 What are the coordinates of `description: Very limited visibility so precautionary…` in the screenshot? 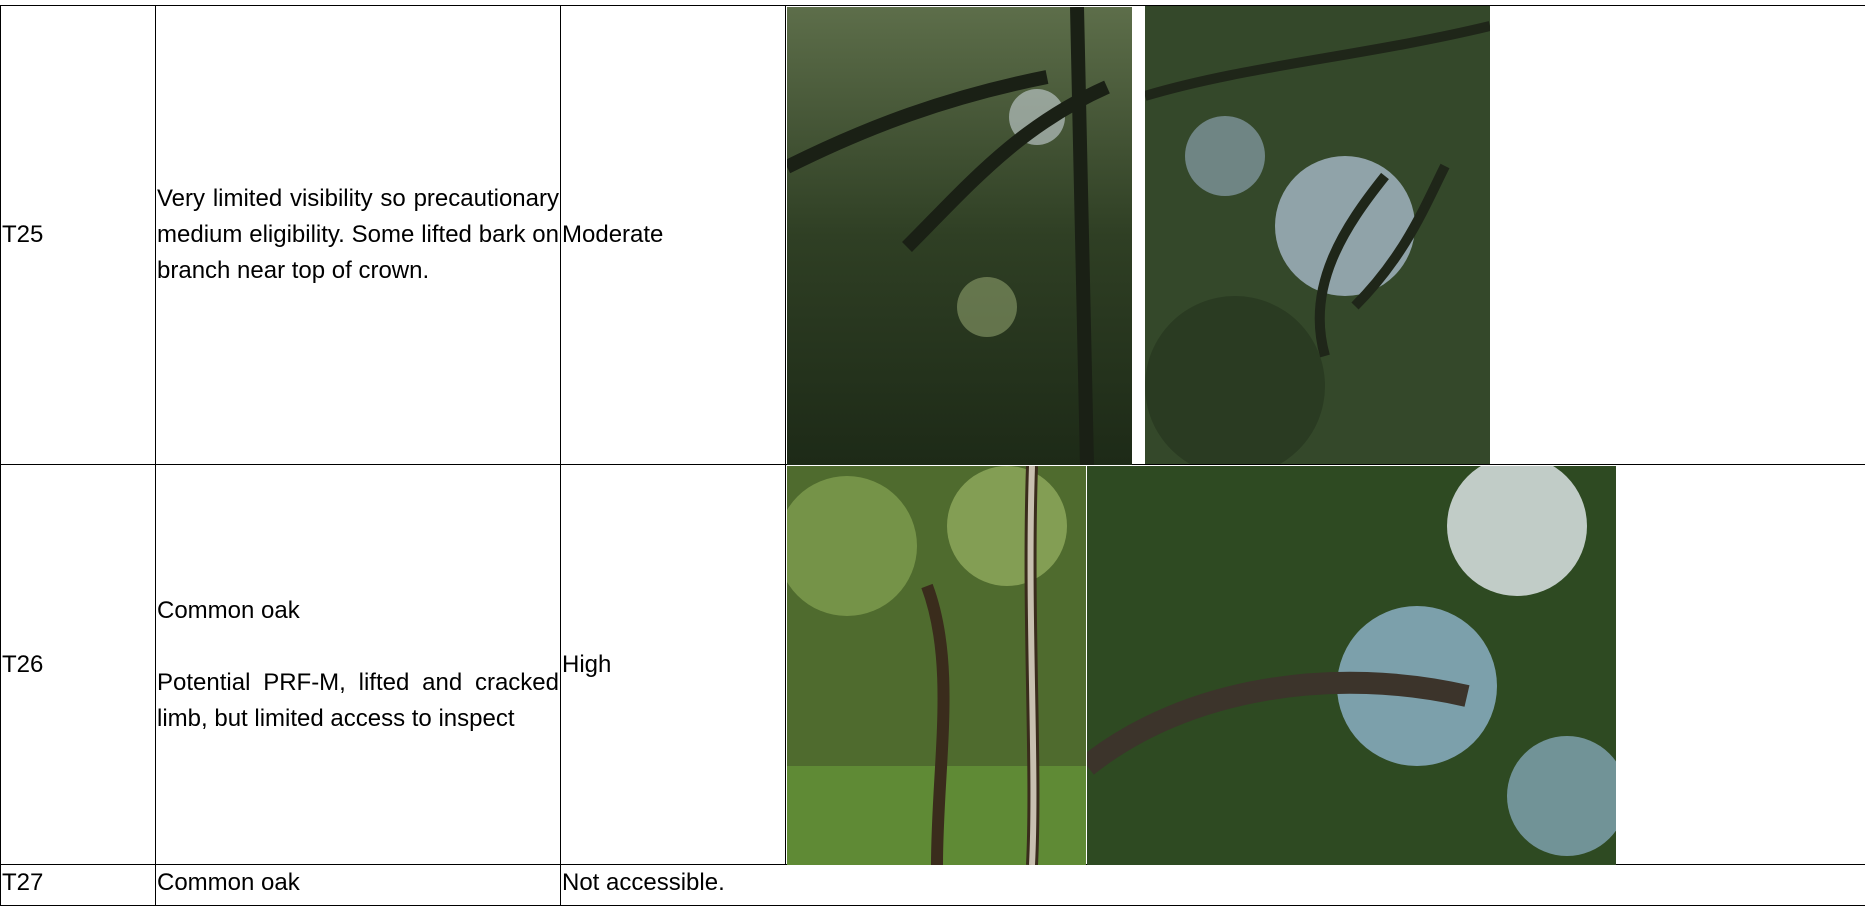 It's located at (358, 235).